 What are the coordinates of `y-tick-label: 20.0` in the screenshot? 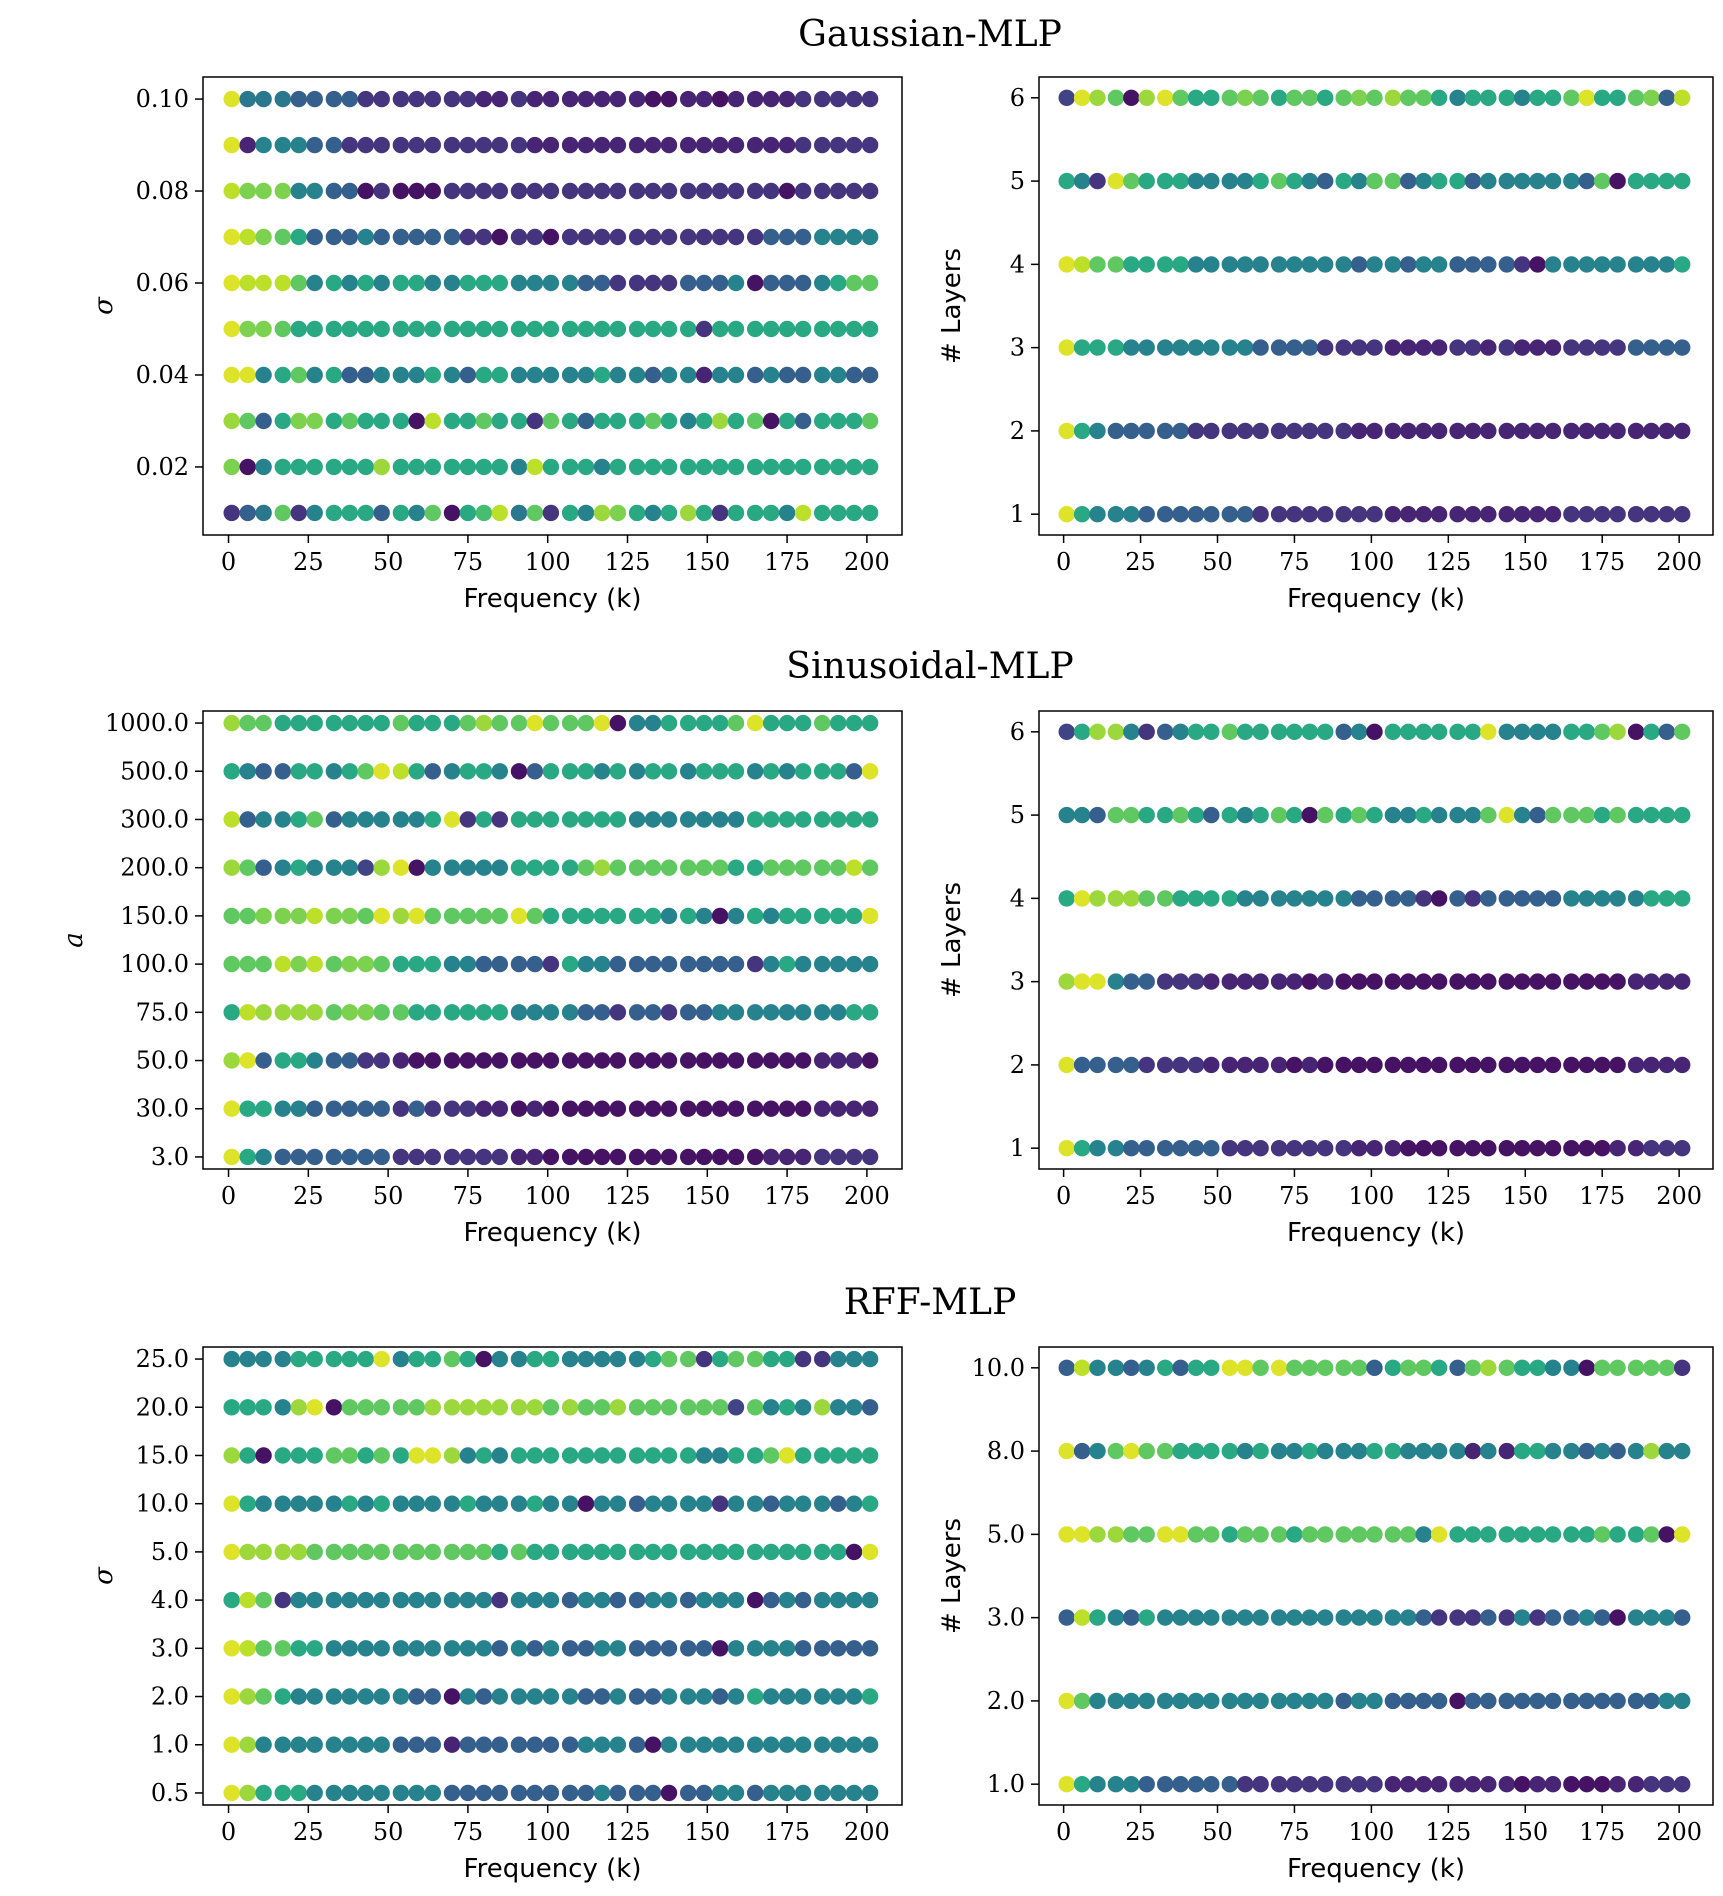 It's located at (162, 1407).